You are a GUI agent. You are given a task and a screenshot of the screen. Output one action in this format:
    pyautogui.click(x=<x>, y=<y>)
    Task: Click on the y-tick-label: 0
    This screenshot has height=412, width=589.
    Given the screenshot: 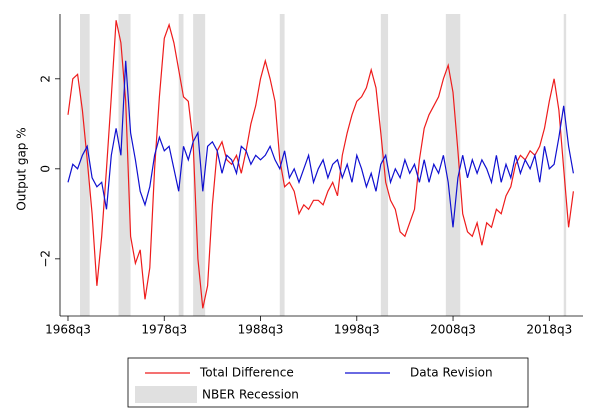 What is the action you would take?
    pyautogui.click(x=46, y=169)
    